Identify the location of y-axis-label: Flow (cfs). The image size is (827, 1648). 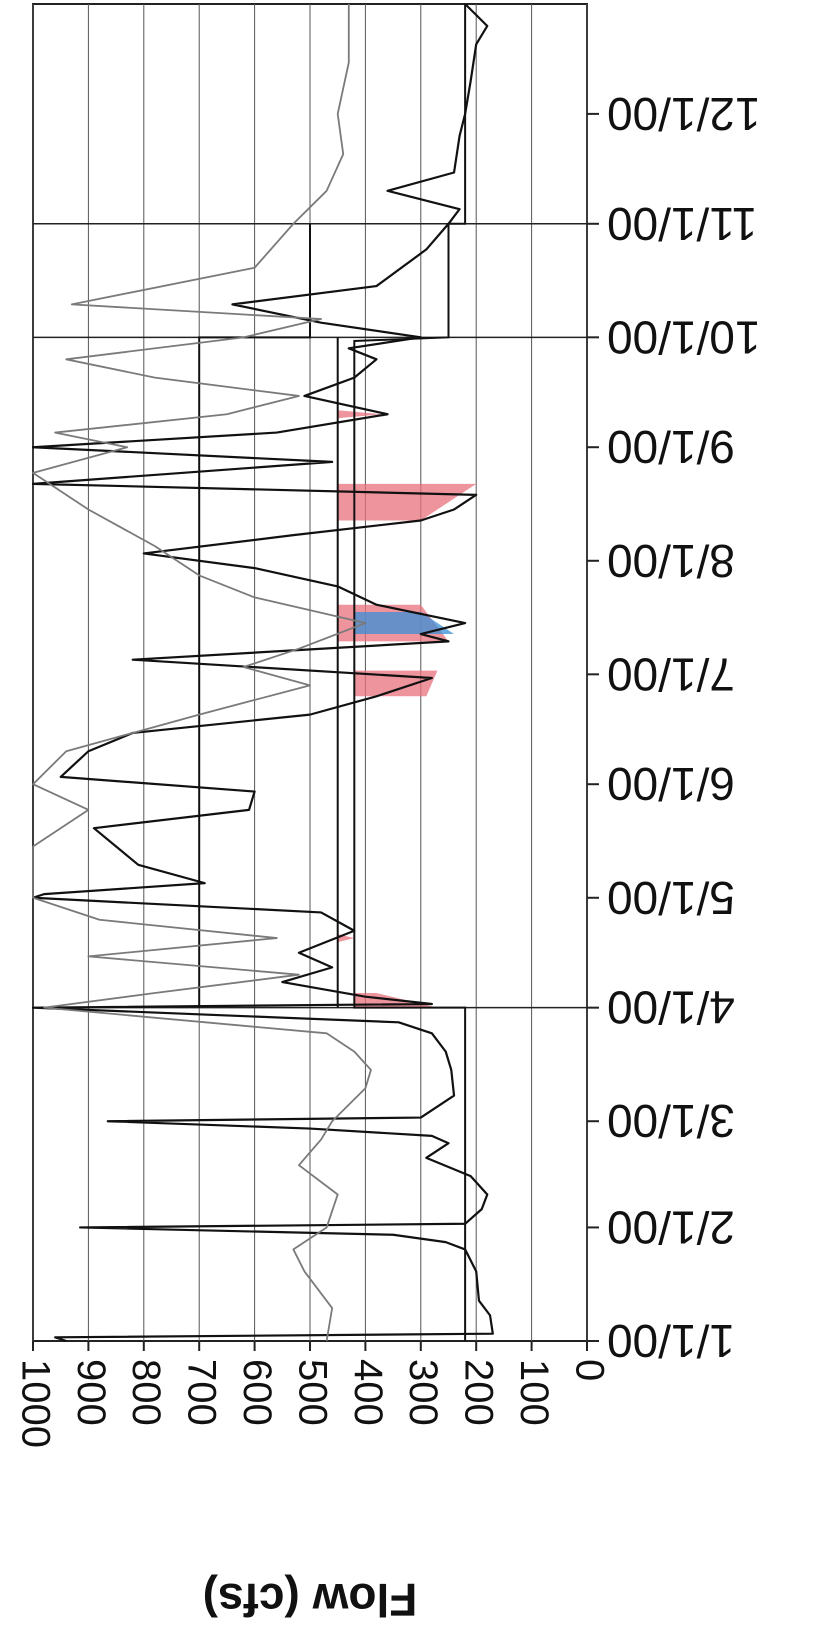
(310, 1600).